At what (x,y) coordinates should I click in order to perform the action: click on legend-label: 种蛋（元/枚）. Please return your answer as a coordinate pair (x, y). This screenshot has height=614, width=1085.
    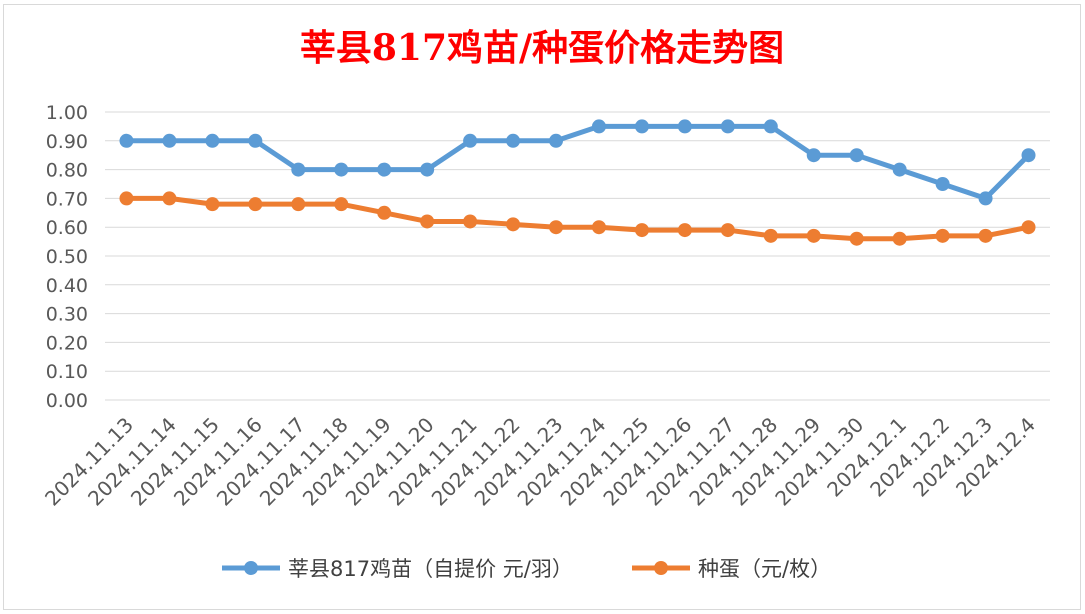
    Looking at the image, I should click on (764, 569).